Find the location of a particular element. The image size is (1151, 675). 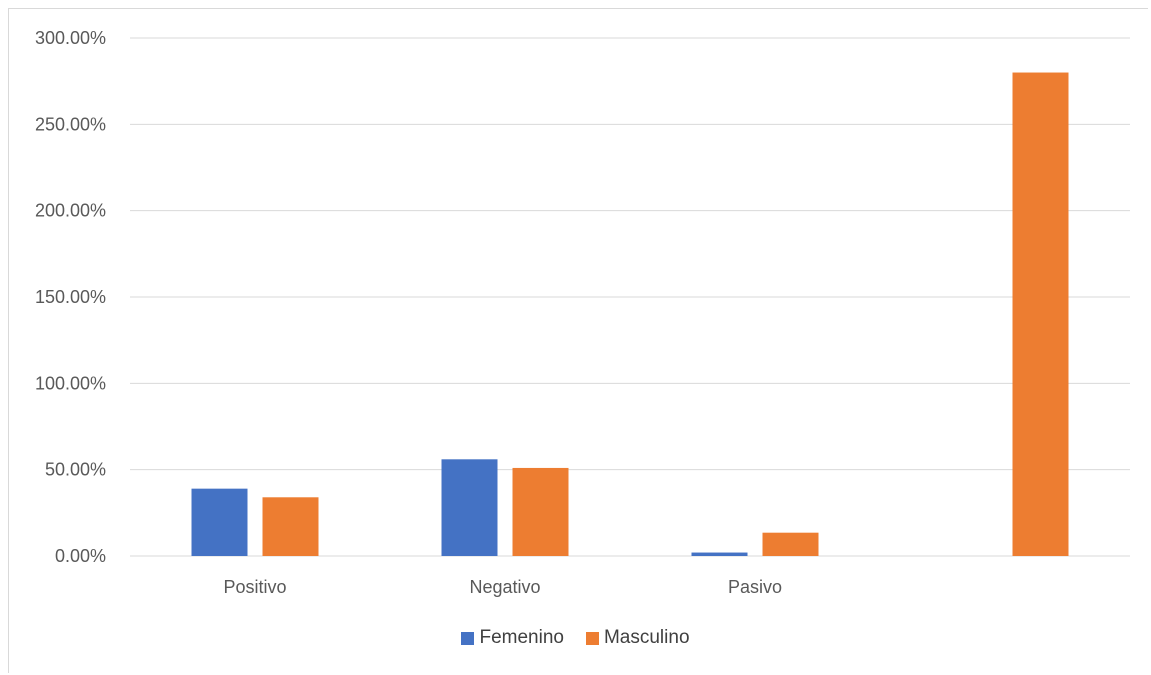

y-tick-label: 50.00% is located at coordinates (75, 470).